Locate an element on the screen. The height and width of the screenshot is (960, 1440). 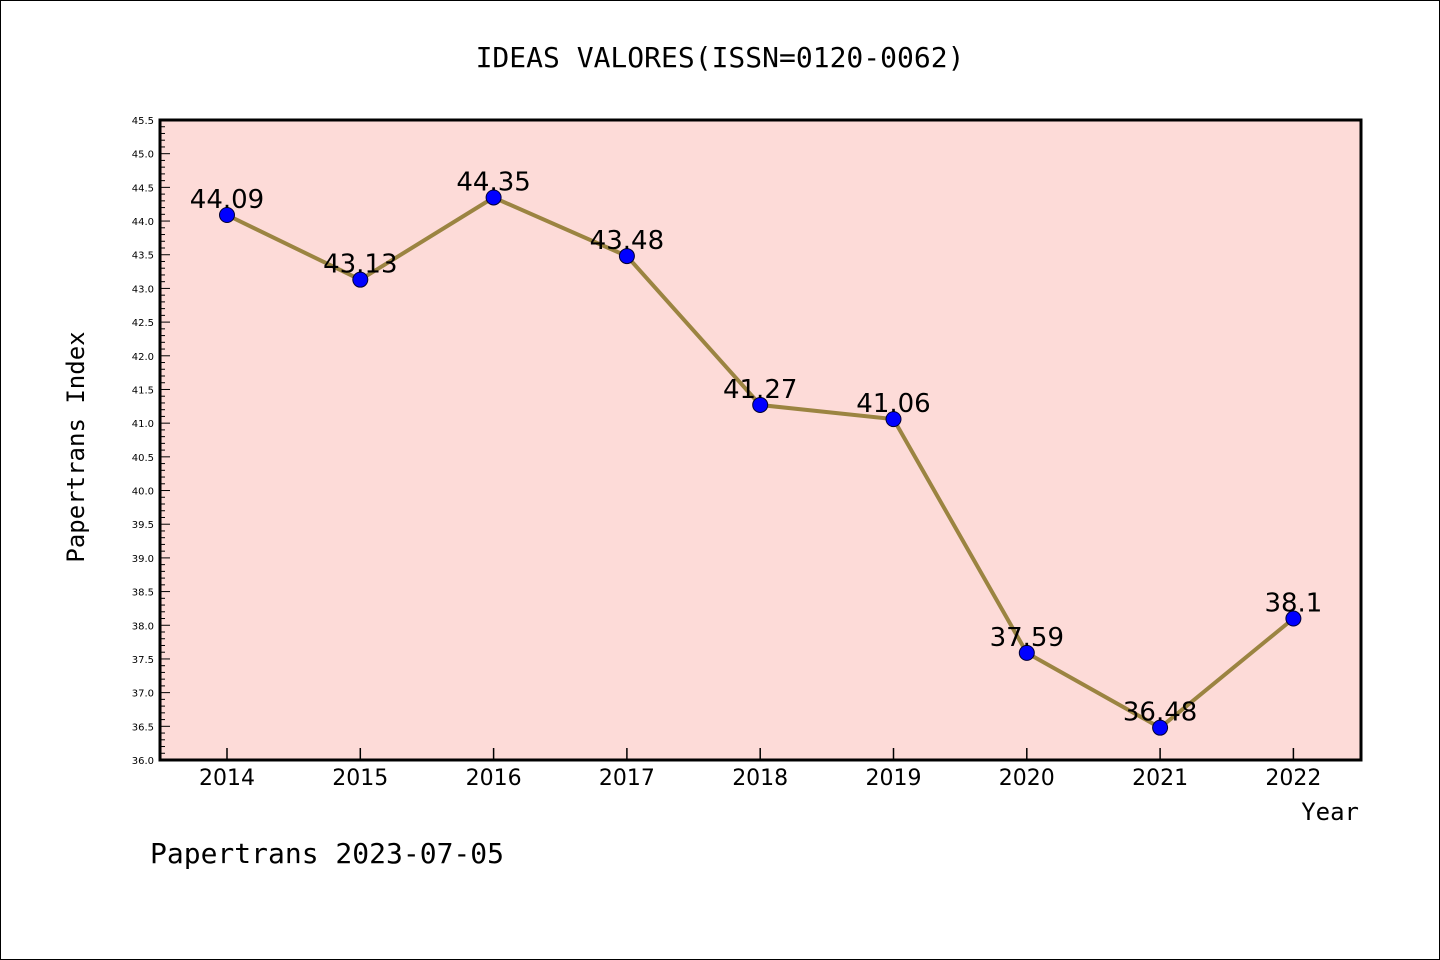
data-label: 41.27 is located at coordinates (760, 390).